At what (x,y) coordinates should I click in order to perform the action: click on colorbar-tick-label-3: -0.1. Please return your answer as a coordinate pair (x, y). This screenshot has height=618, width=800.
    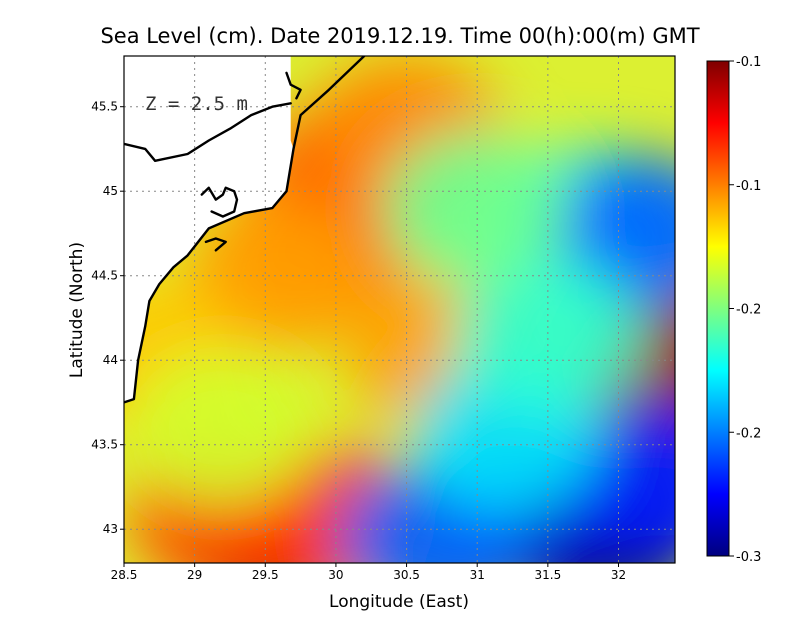
    Looking at the image, I should click on (748, 186).